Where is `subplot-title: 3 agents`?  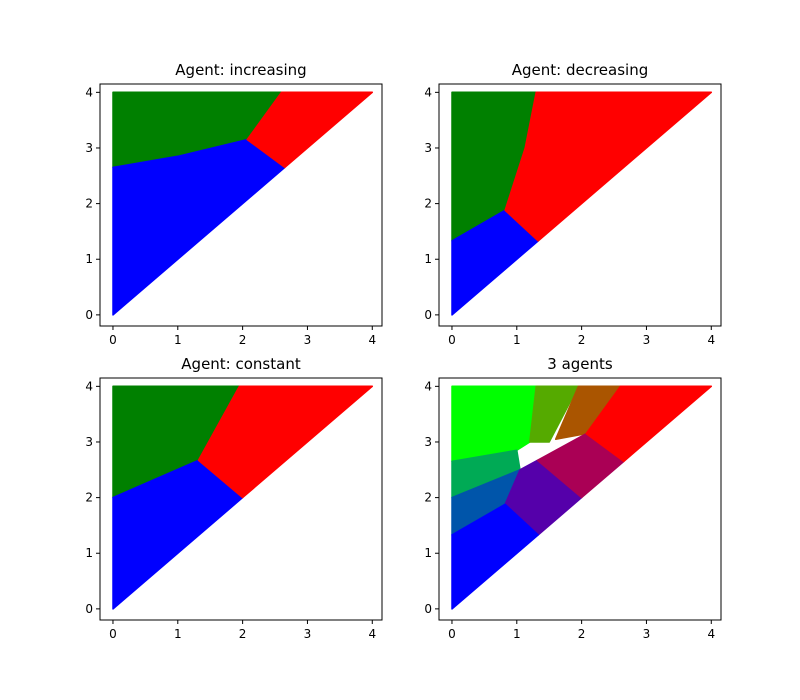 subplot-title: 3 agents is located at coordinates (580, 364).